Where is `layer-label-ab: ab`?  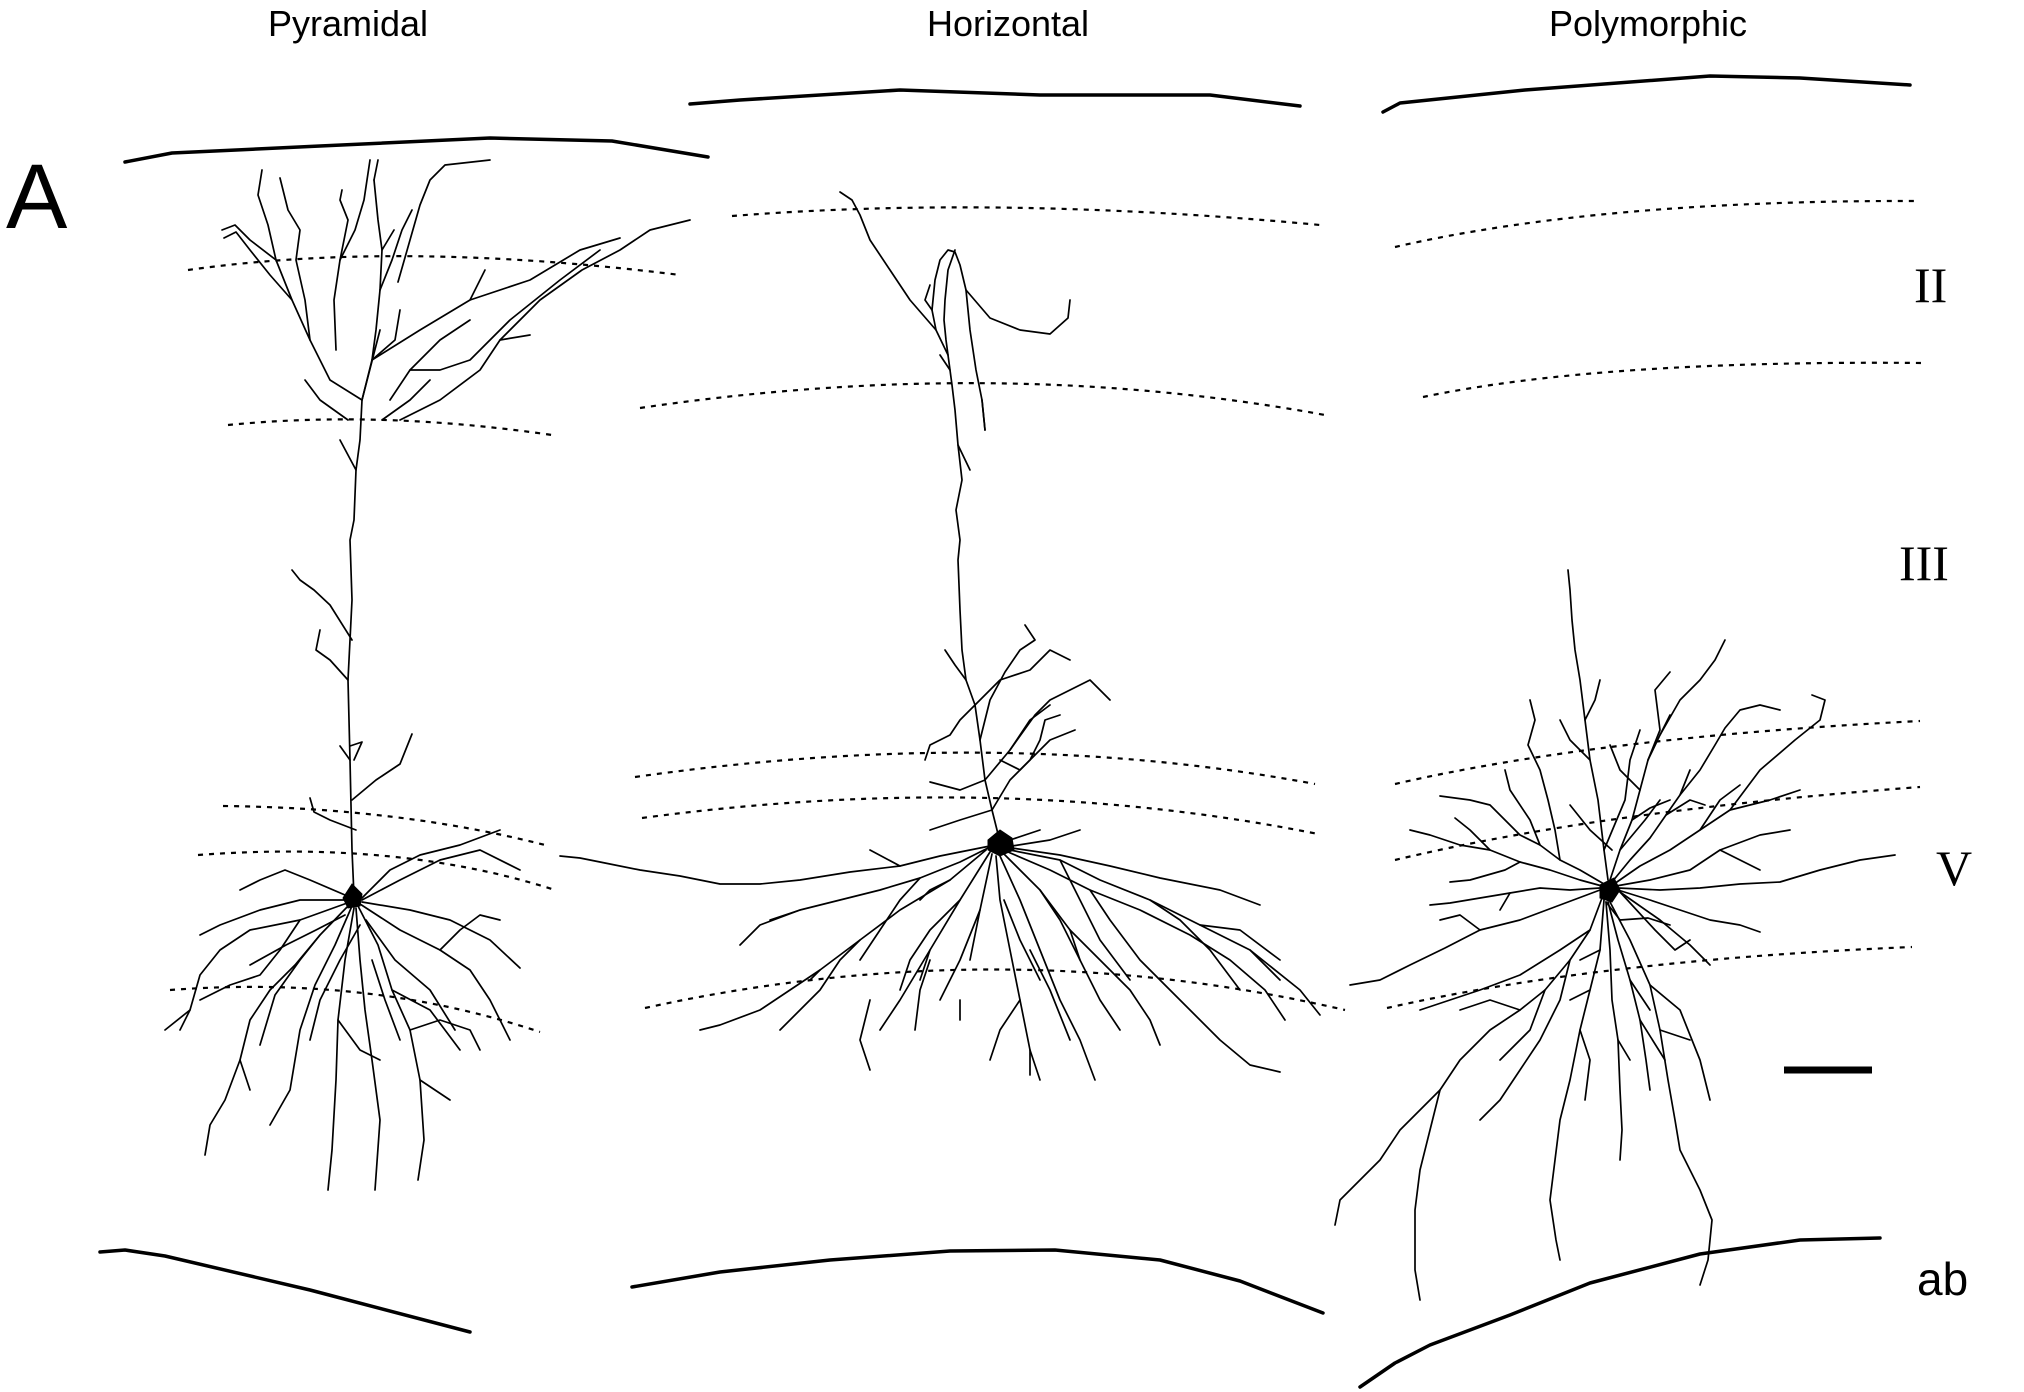 layer-label-ab: ab is located at coordinates (1942, 1279).